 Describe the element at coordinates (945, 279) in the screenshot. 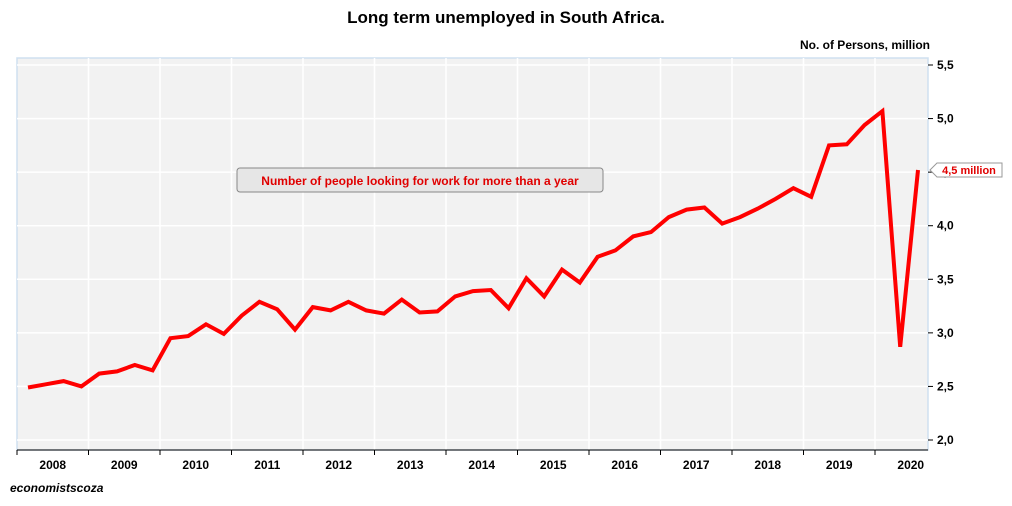

I see `y-tick-label: 3,5` at that location.